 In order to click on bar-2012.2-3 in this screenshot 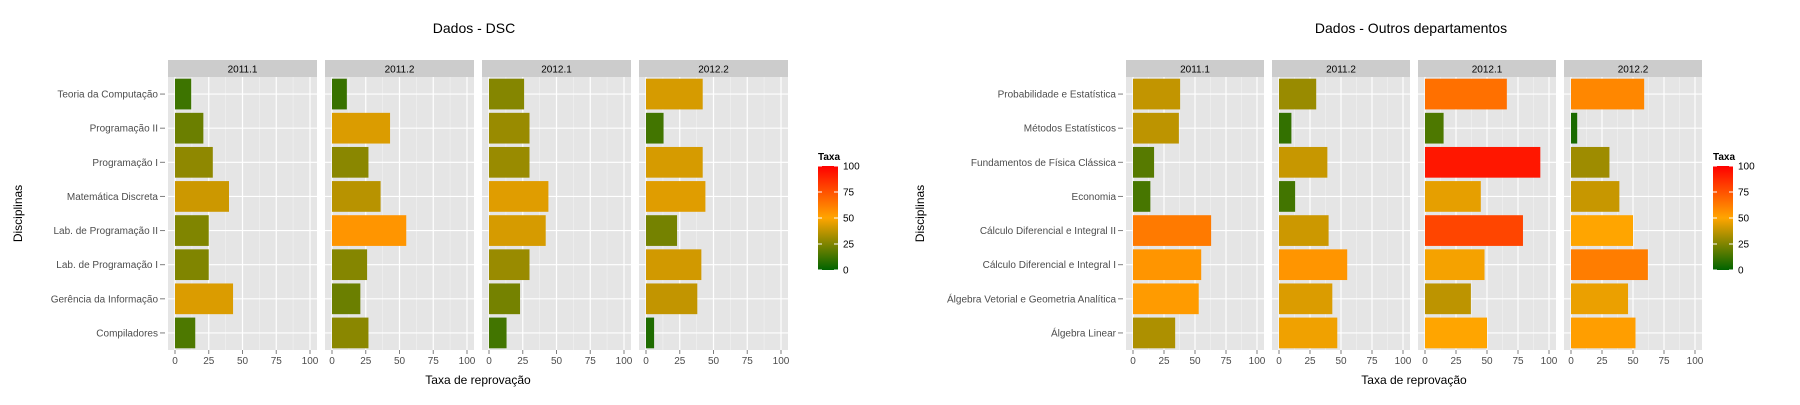, I will do `click(676, 196)`.